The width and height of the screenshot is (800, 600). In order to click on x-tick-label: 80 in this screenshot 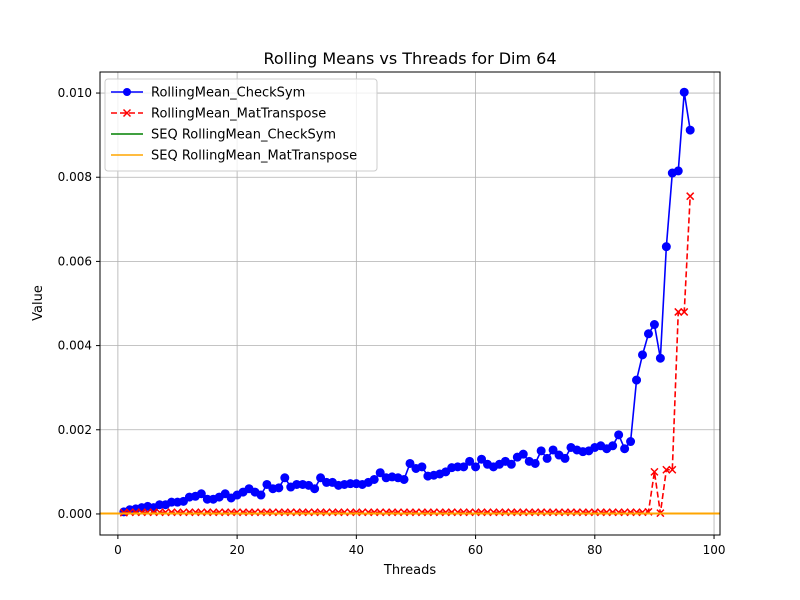, I will do `click(594, 550)`.